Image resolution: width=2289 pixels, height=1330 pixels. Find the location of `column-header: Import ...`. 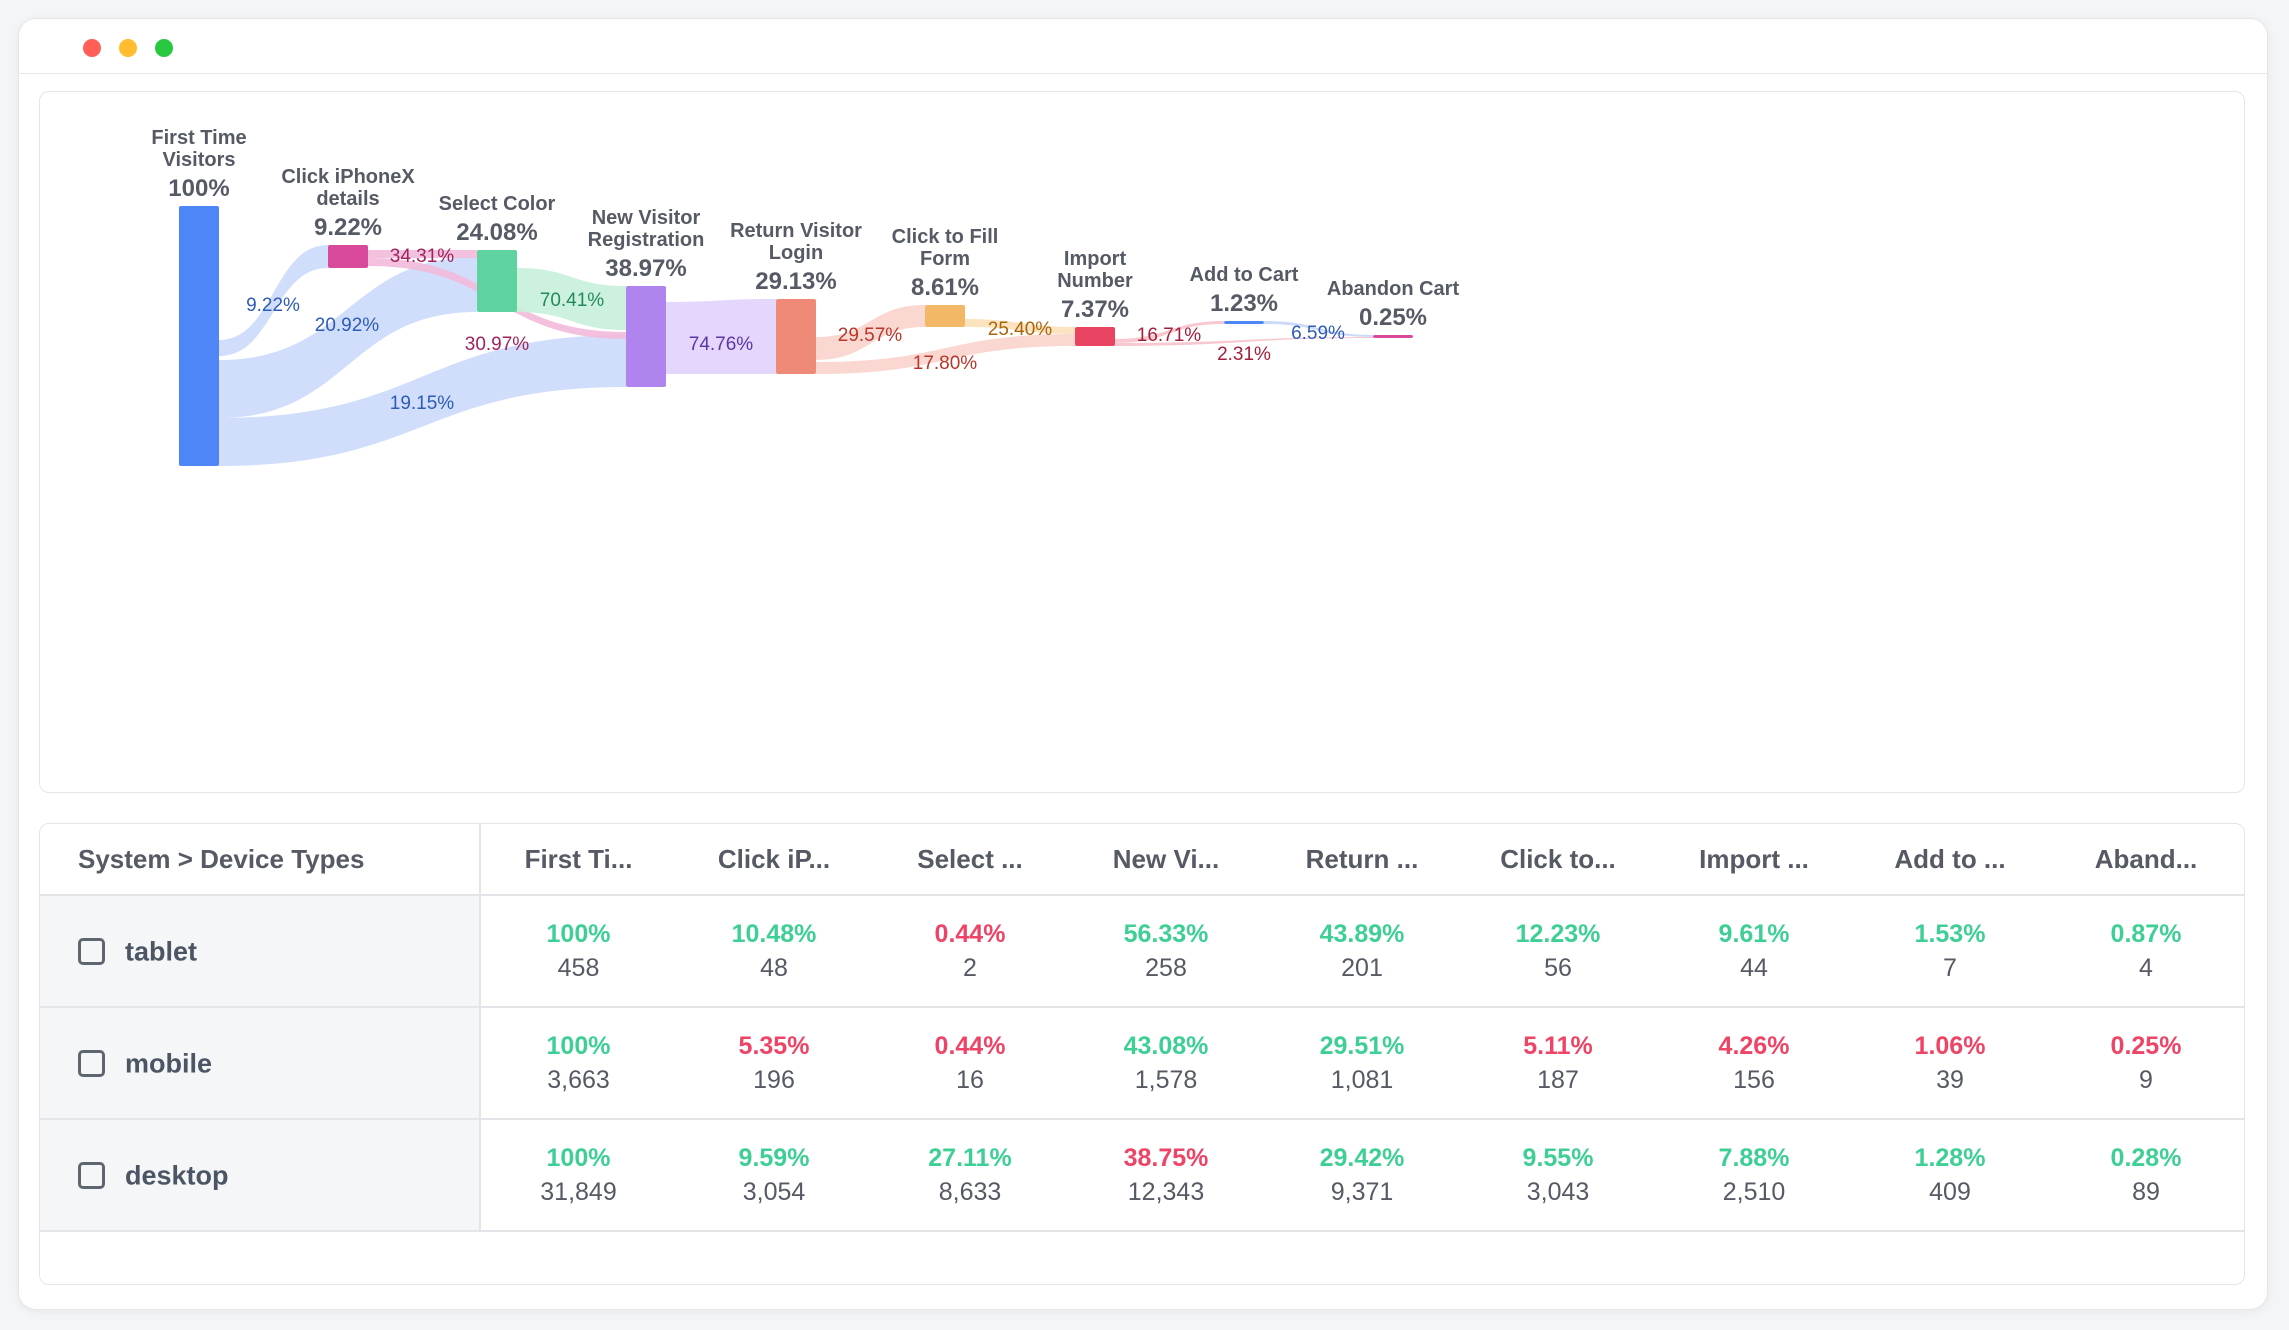

column-header: Import ... is located at coordinates (1754, 860).